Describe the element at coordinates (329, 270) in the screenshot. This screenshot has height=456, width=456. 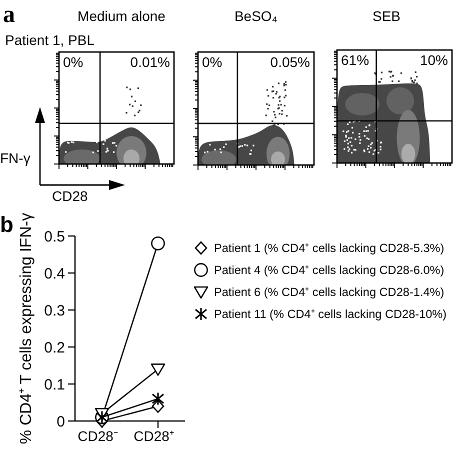
I see `legend-label: Patient 4 (% CD4⁺ cells lacking CD28-6.0%)` at that location.